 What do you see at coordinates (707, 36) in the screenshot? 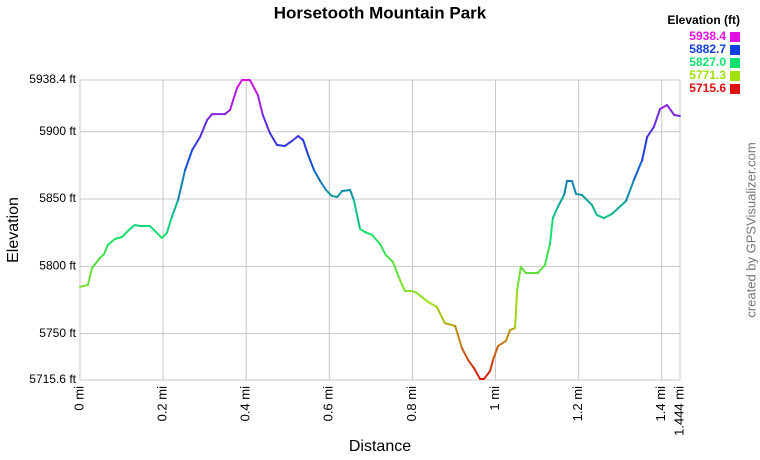
I see `legend-label: 5938.4` at bounding box center [707, 36].